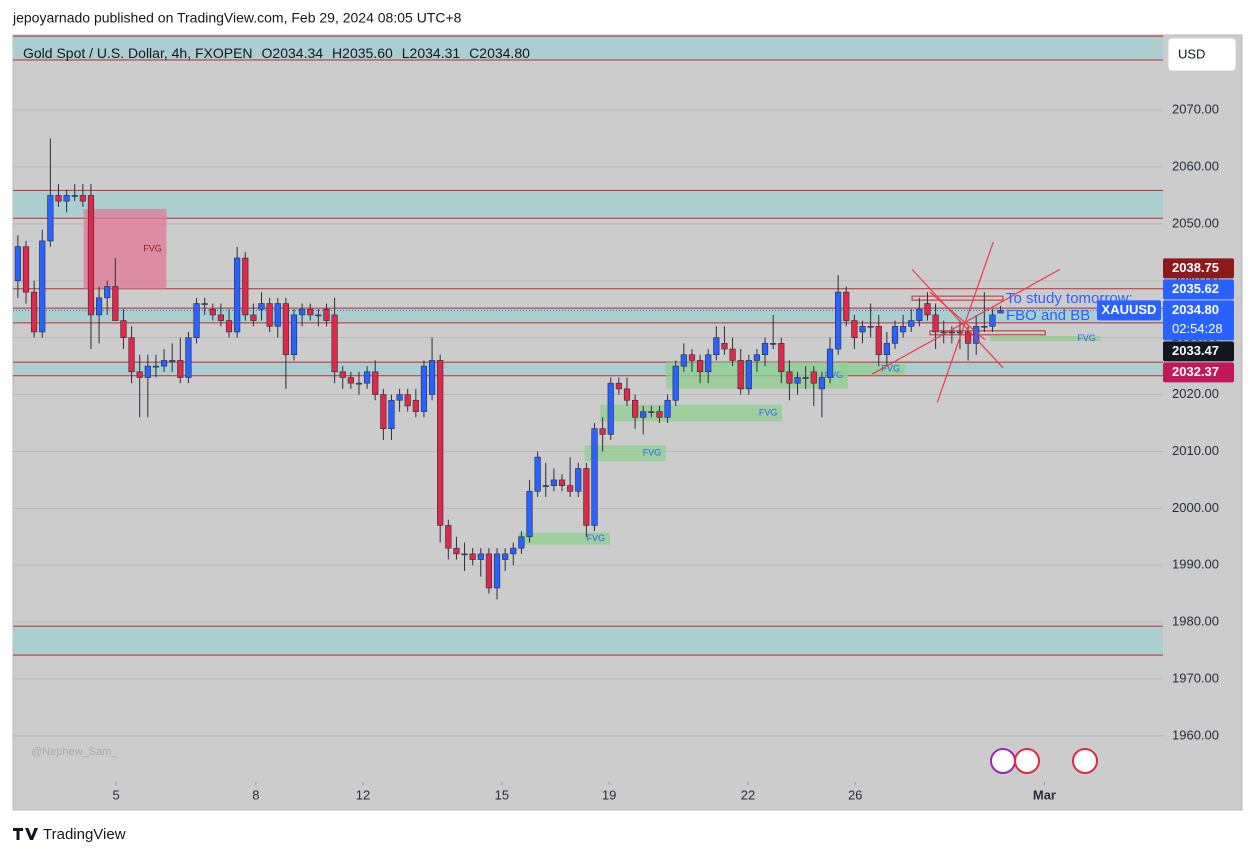 The height and width of the screenshot is (856, 1255). Describe the element at coordinates (431, 53) in the screenshot. I see `ohlc-low: L2034.31` at that location.